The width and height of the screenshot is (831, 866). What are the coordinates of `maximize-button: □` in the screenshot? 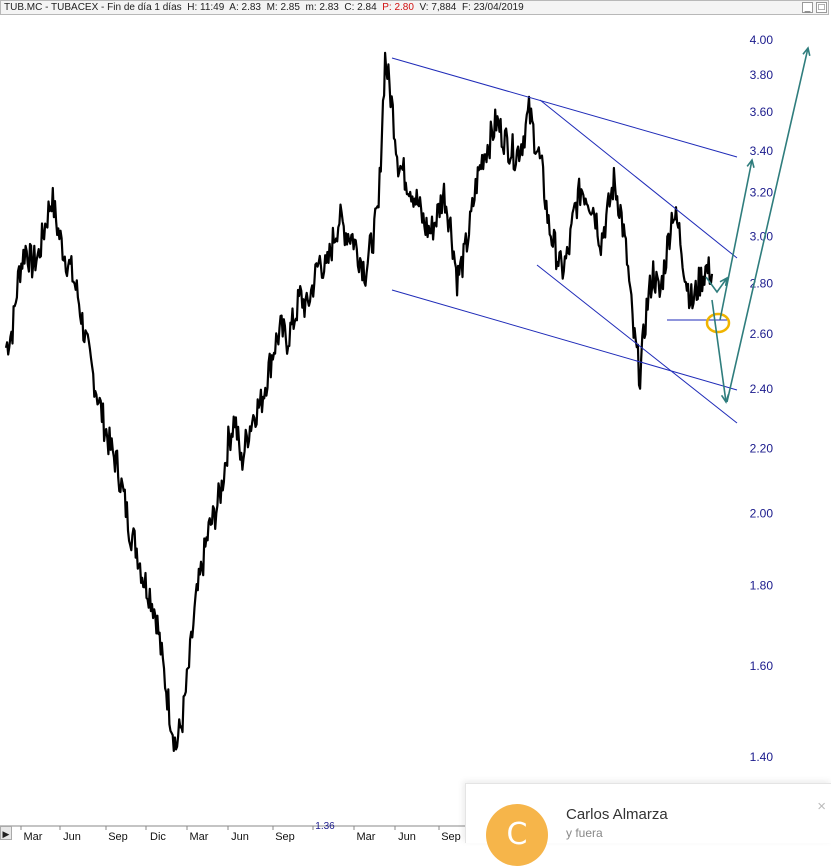 It's located at (821, 7).